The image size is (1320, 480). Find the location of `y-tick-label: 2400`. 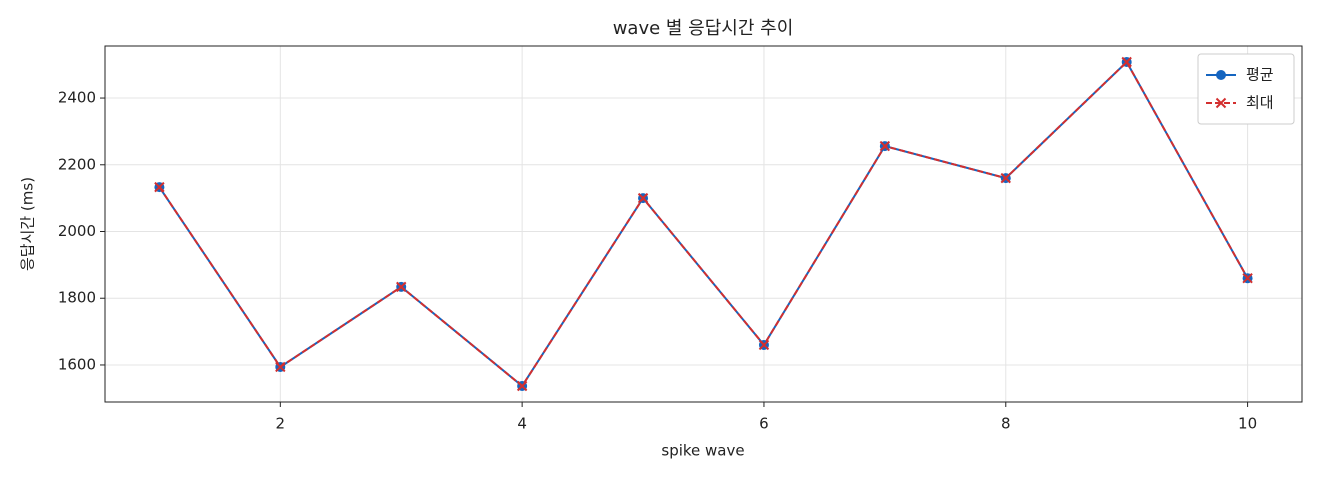

y-tick-label: 2400 is located at coordinates (77, 98).